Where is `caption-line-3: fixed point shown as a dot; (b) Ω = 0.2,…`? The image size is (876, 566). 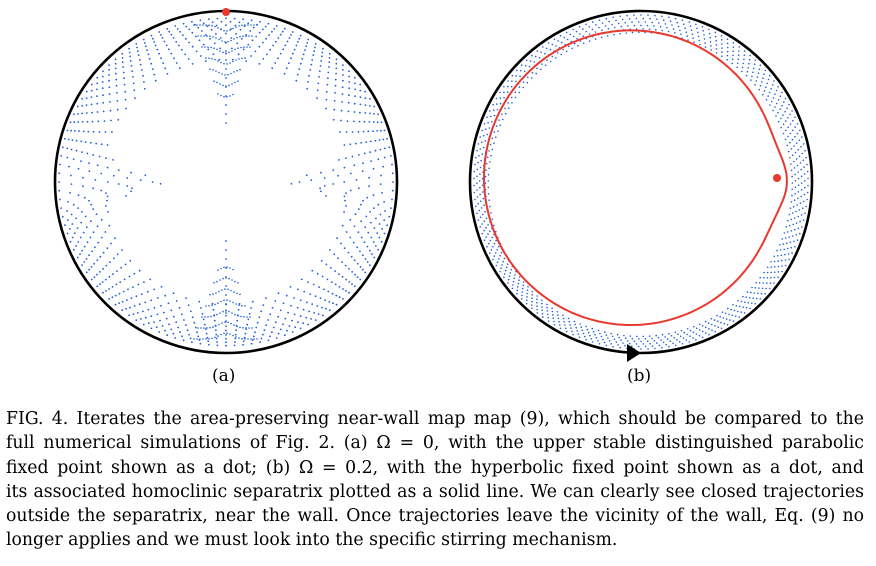 caption-line-3: fixed point shown as a dot; (b) Ω = 0.2,… is located at coordinates (435, 467).